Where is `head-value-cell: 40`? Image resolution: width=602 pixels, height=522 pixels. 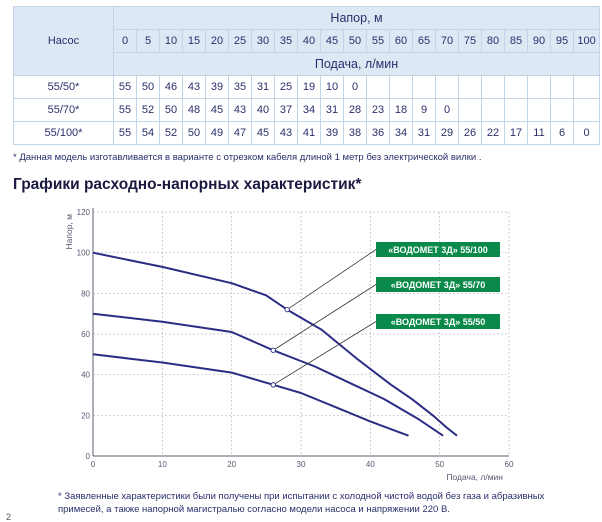 head-value-cell: 40 is located at coordinates (309, 41).